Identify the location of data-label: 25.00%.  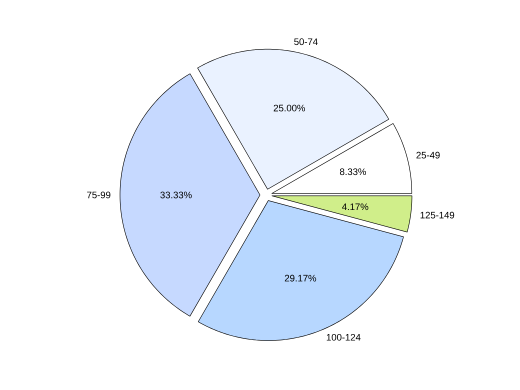
(290, 108).